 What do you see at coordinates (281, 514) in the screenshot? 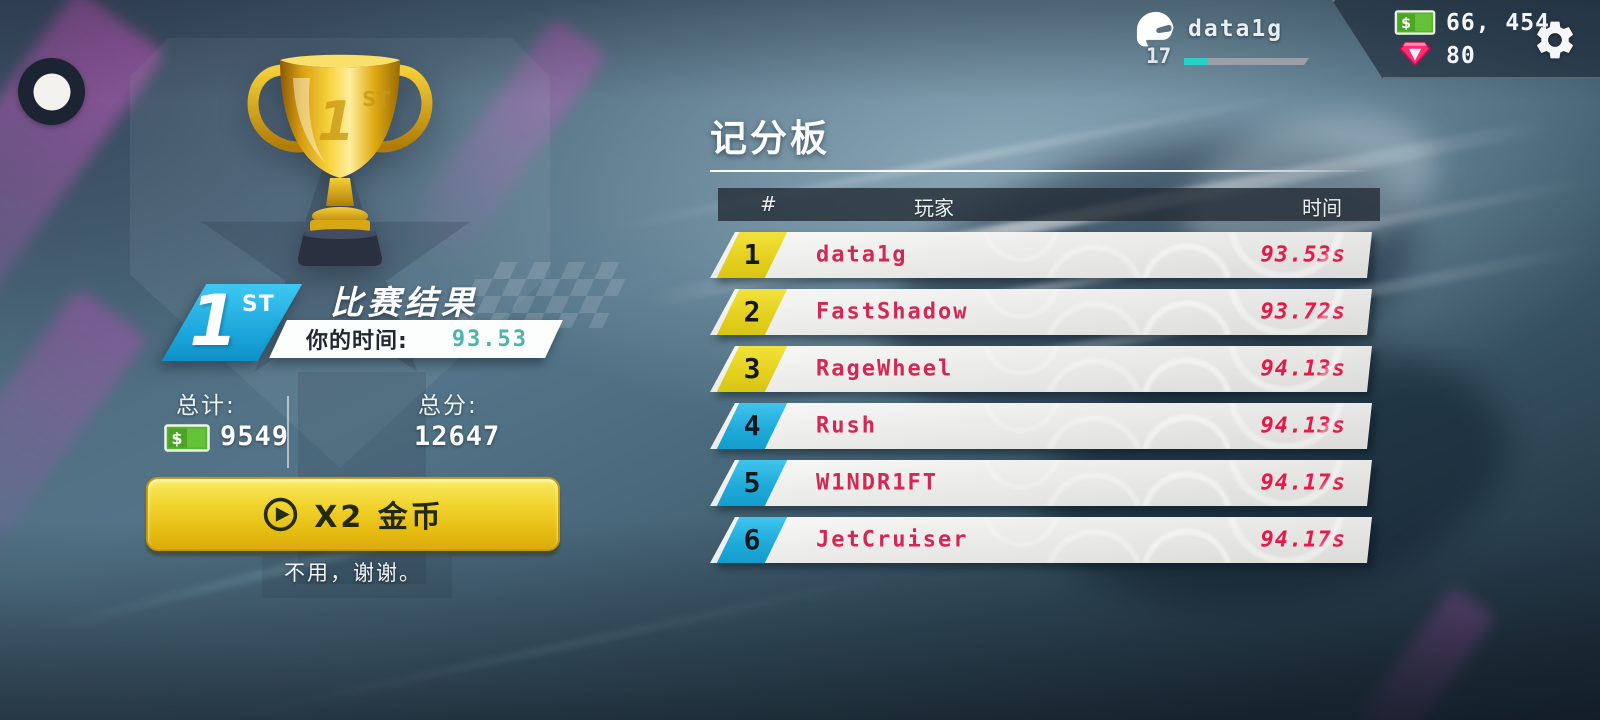
I see `play-icon` at bounding box center [281, 514].